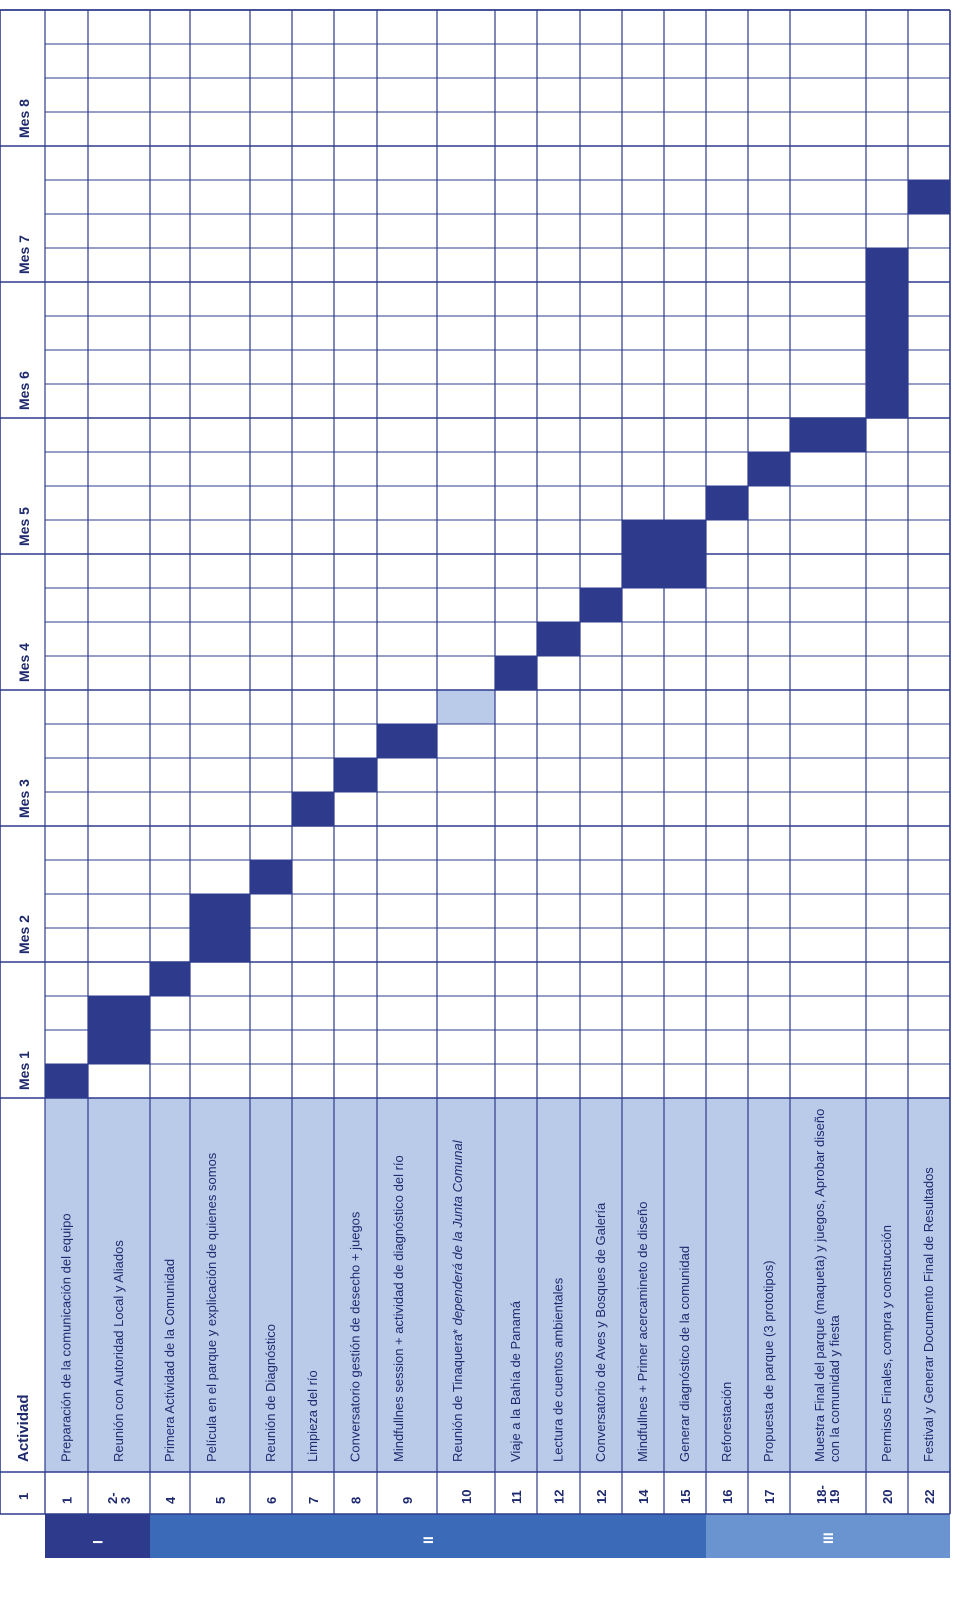  Describe the element at coordinates (270, 1284) in the screenshot. I see `activity-label: Reunión de Diagnóstico` at that location.